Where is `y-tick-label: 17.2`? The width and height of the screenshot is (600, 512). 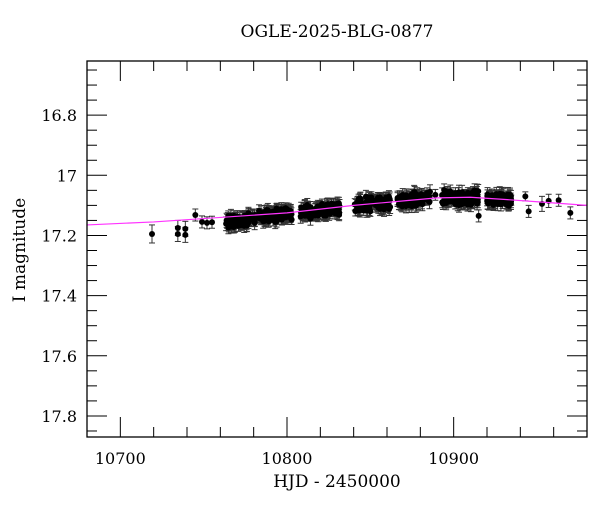 y-tick-label: 17.2 is located at coordinates (59, 235).